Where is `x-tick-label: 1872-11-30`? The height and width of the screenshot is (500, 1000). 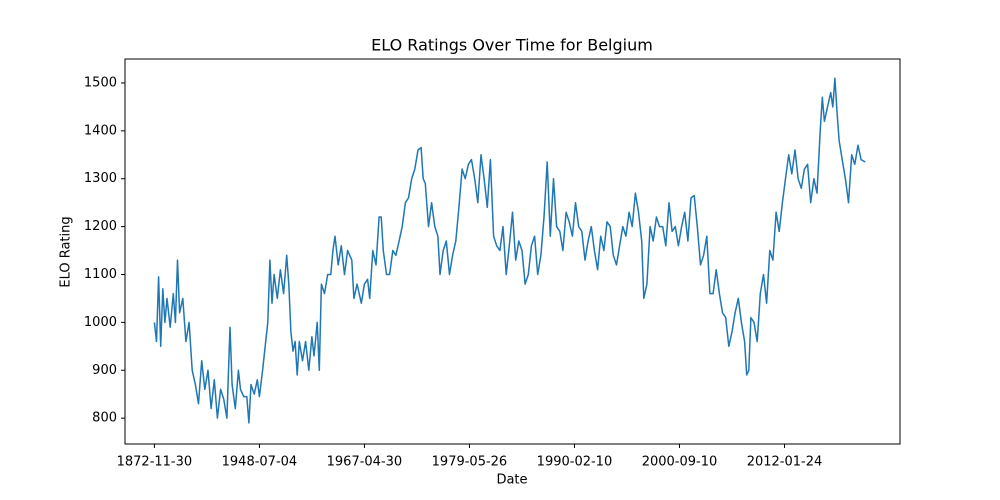
x-tick-label: 1872-11-30 is located at coordinates (155, 462).